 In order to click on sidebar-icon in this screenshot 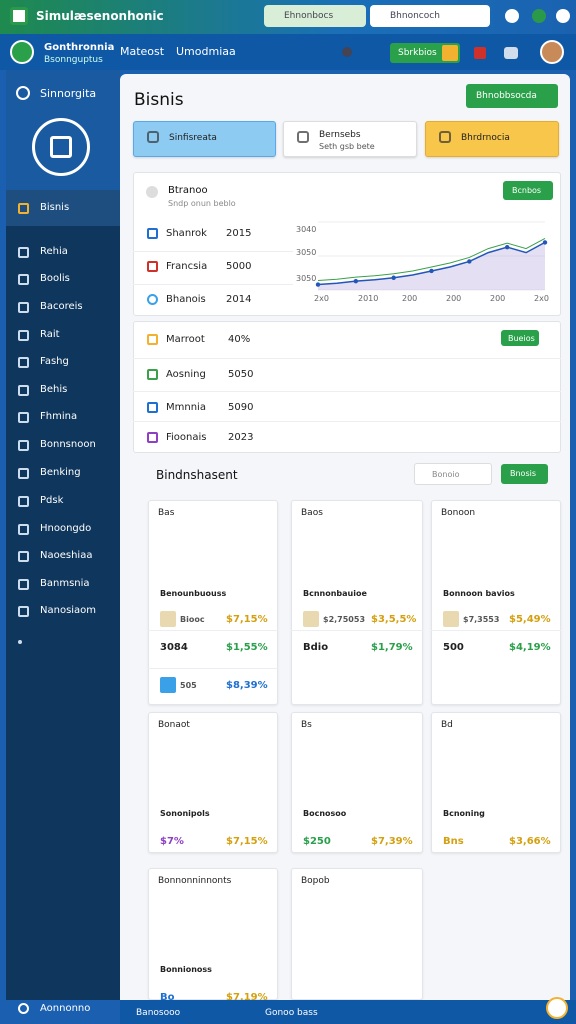, I will do `click(23, 93)`.